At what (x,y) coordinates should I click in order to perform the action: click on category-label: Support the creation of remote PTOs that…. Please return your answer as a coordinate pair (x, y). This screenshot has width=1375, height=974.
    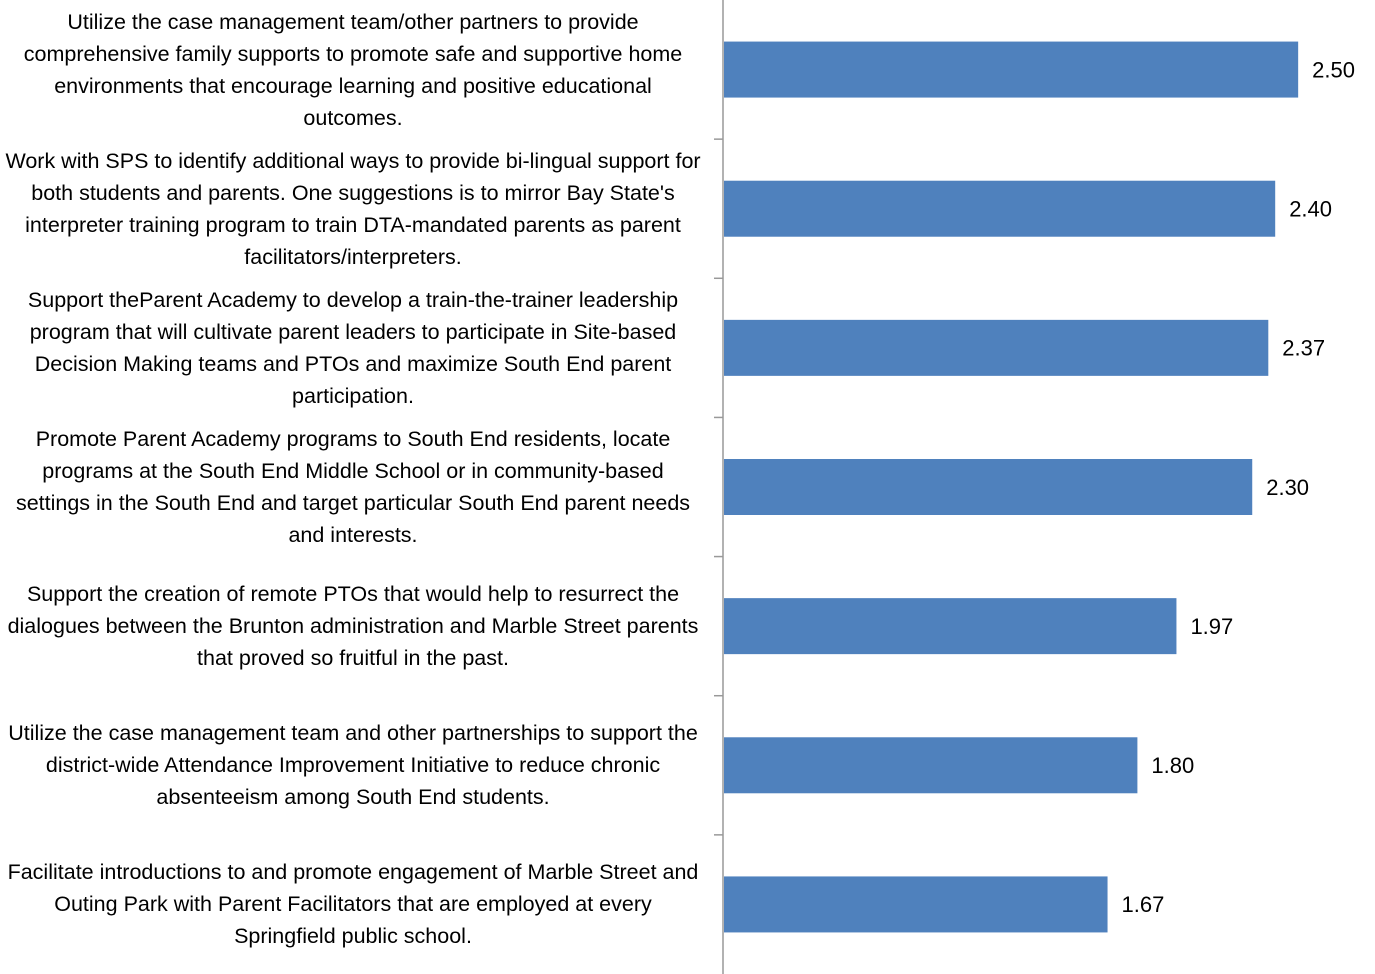
    Looking at the image, I should click on (353, 626).